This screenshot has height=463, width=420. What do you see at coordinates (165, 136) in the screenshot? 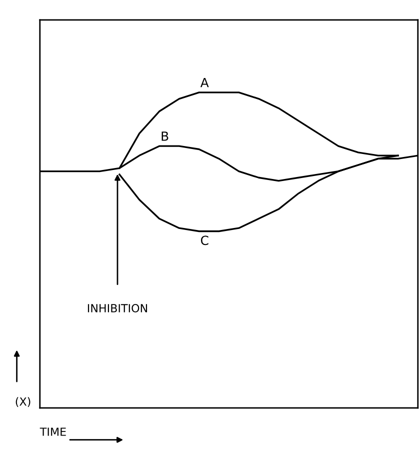
I see `series-label: B` at bounding box center [165, 136].